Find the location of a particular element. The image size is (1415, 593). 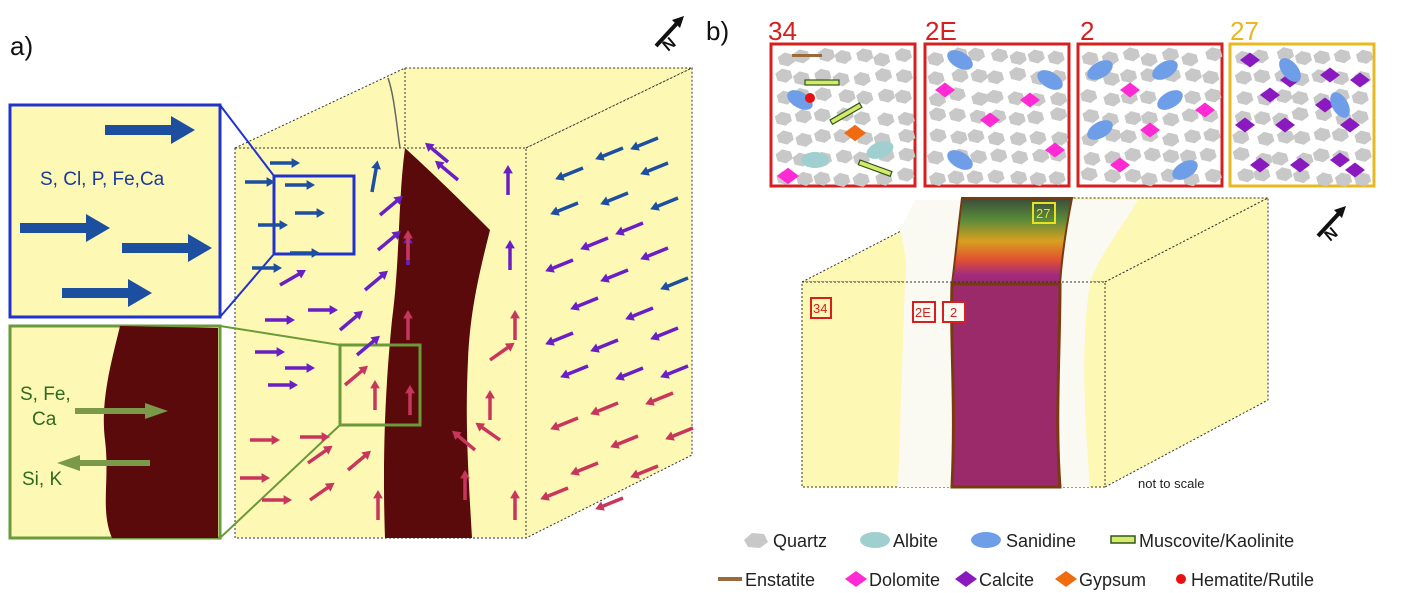

arrow-out-icon is located at coordinates (103, 463).